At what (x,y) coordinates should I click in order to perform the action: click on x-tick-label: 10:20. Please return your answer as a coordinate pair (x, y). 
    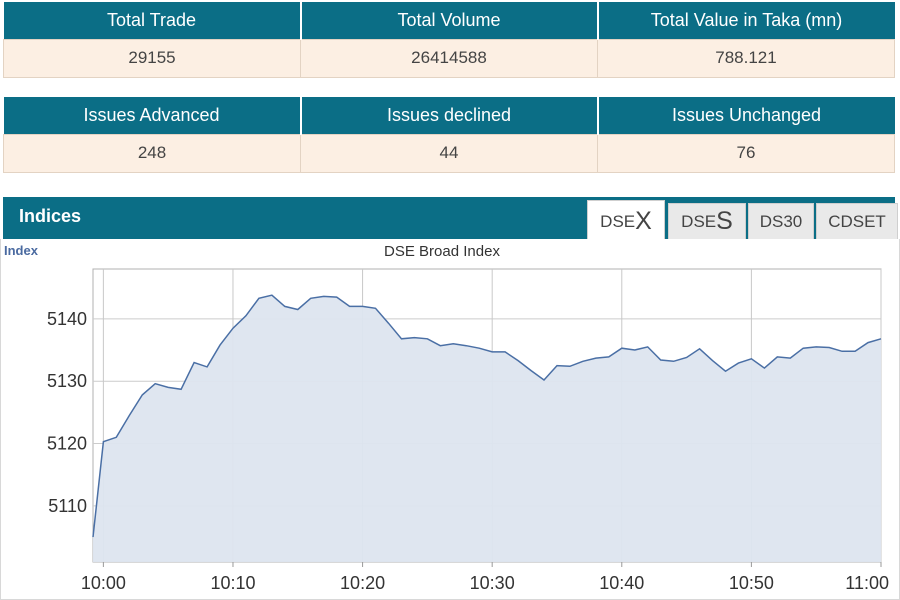
    Looking at the image, I should click on (362, 583).